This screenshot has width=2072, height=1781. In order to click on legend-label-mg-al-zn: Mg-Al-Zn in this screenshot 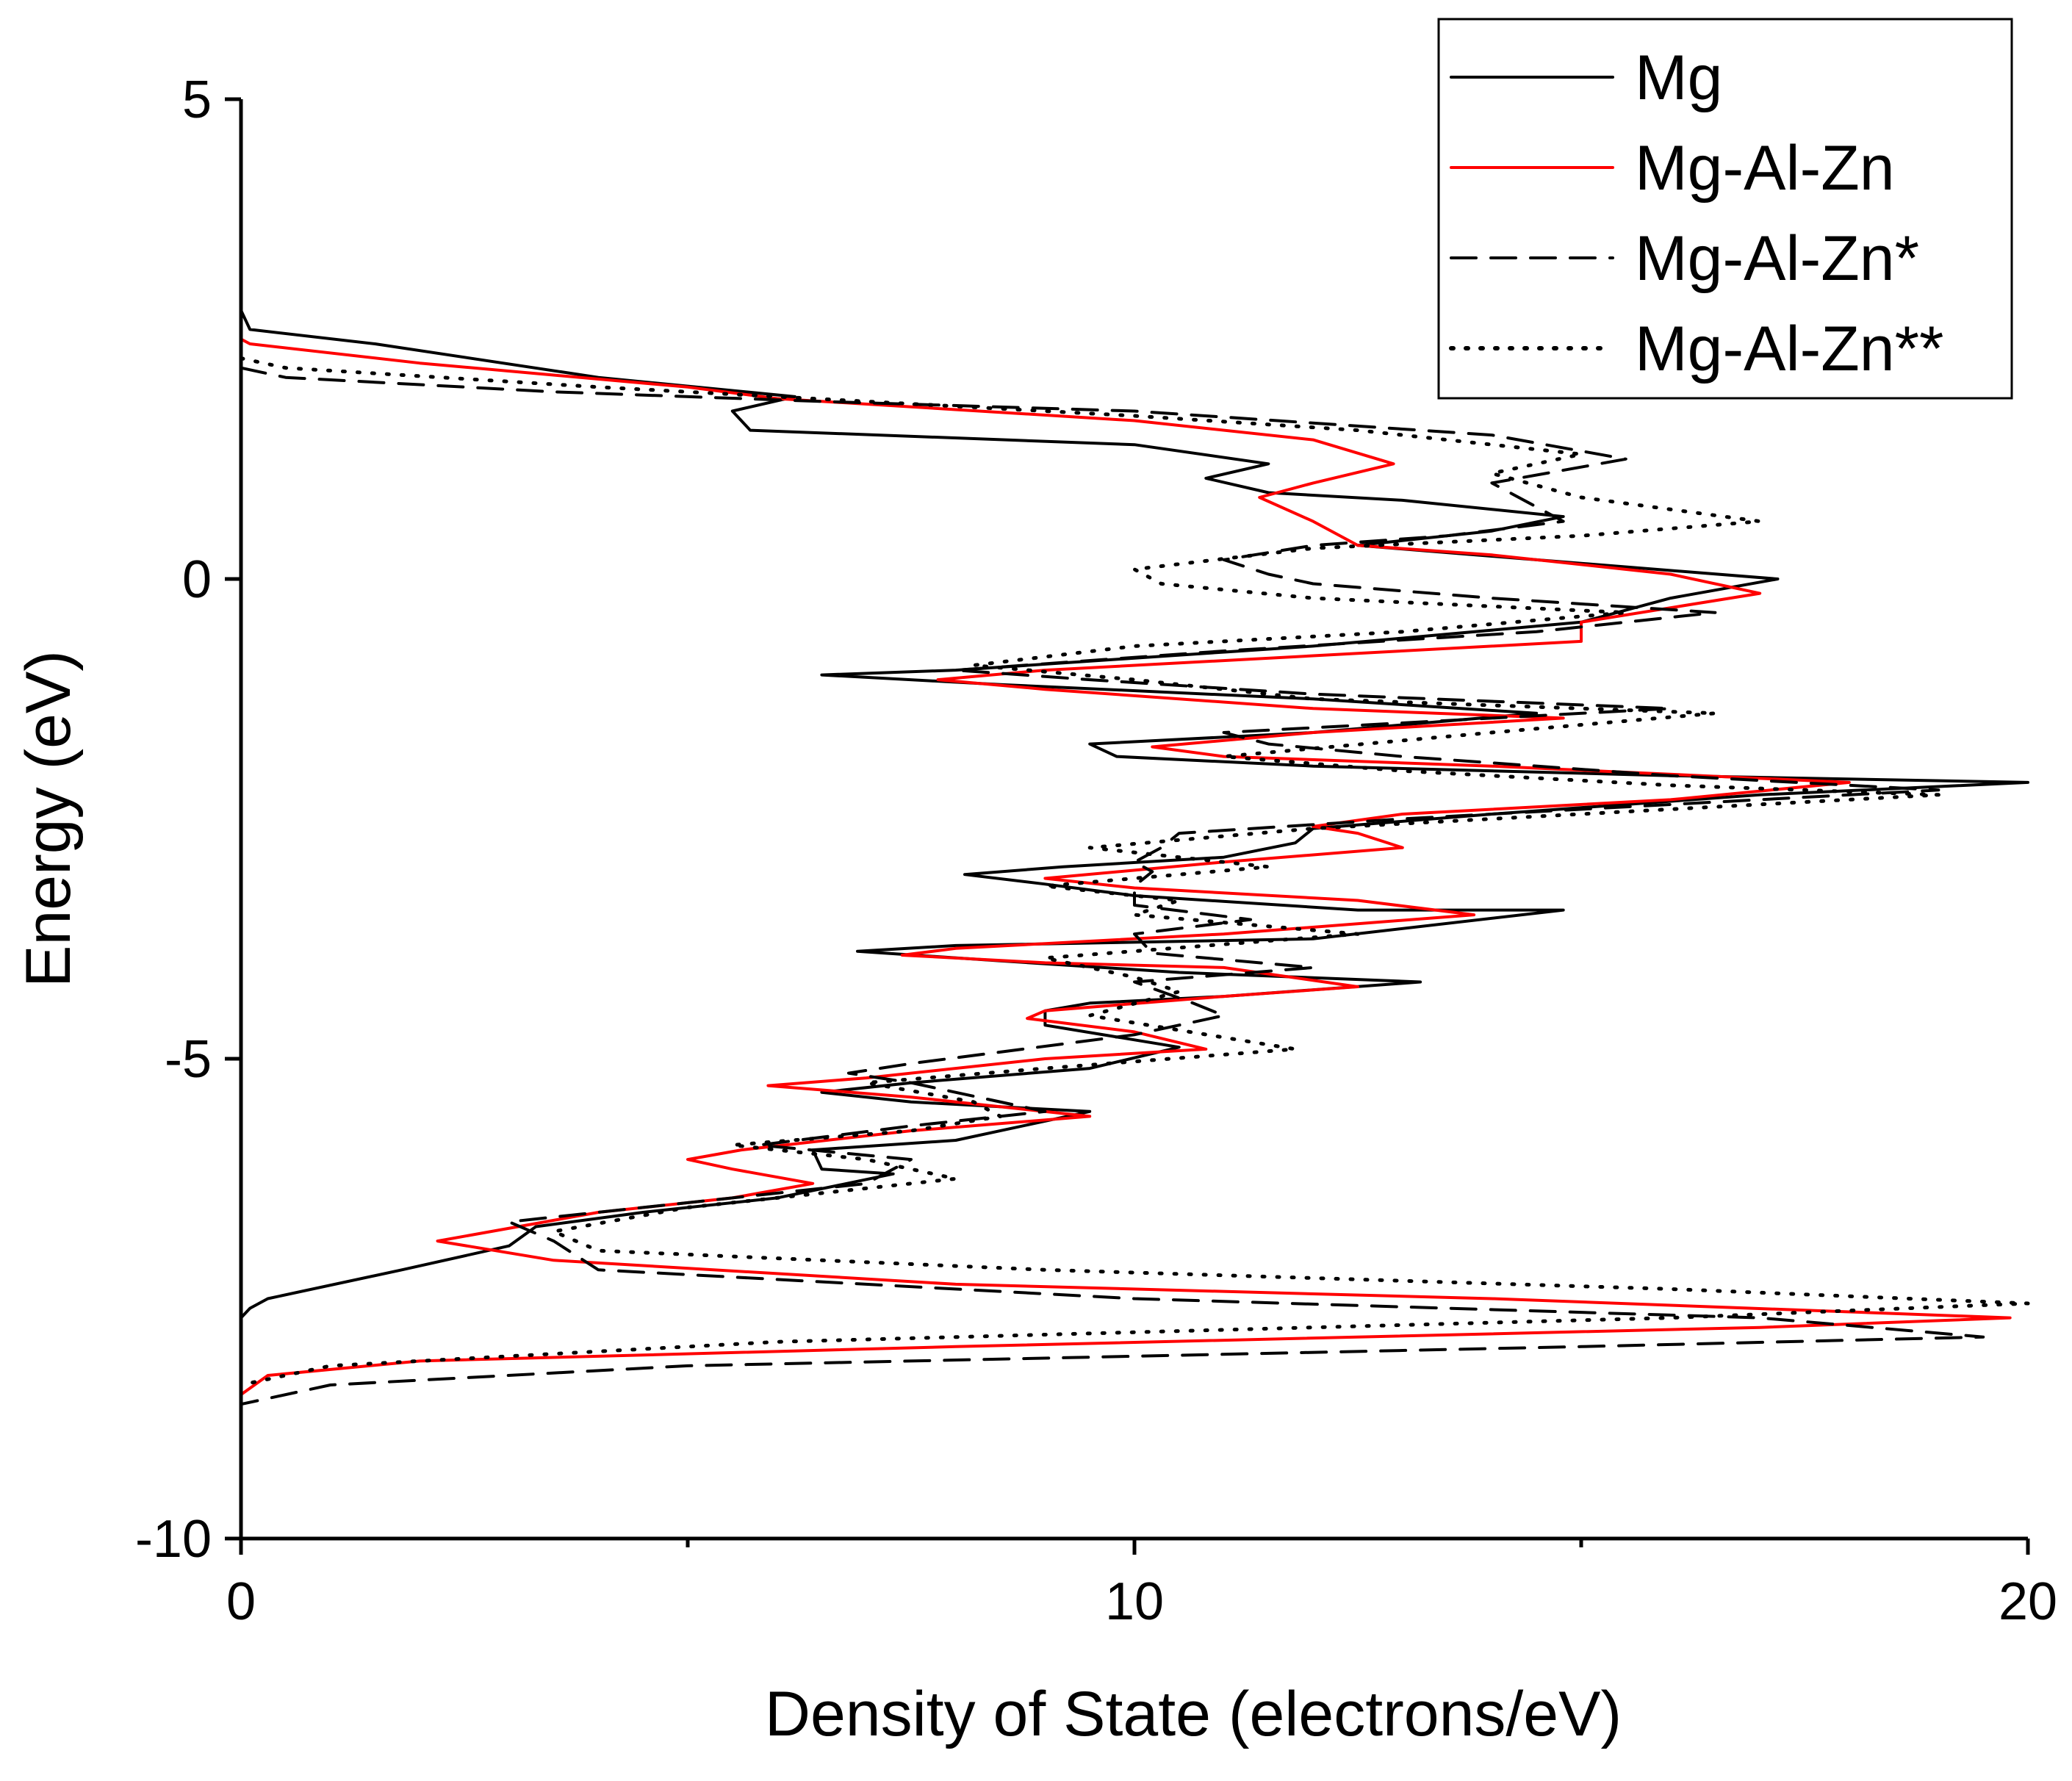, I will do `click(1765, 168)`.